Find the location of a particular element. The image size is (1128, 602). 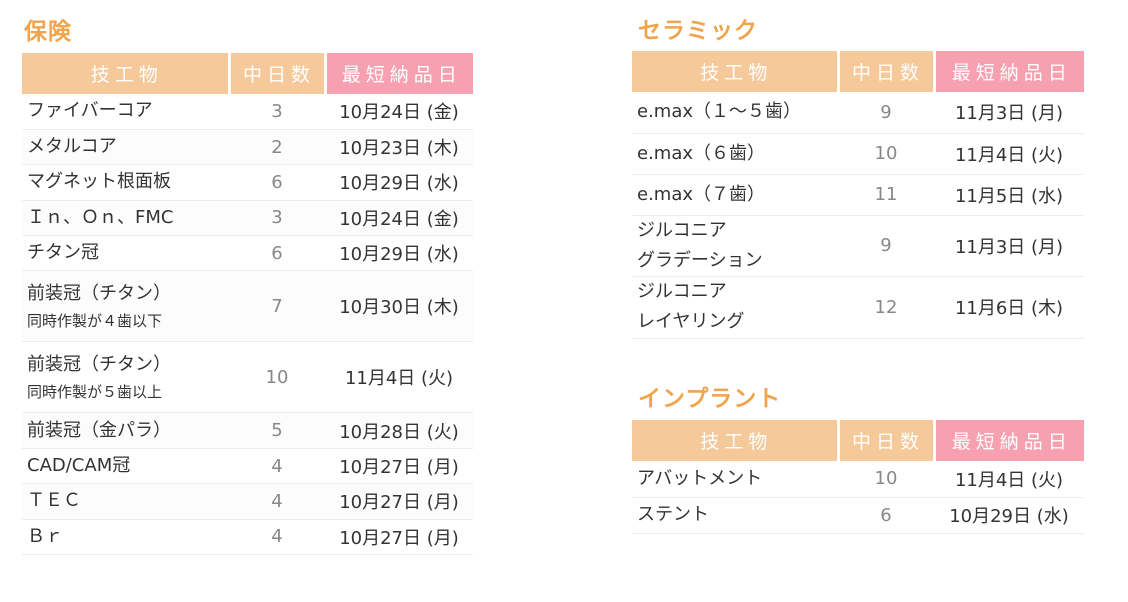

item-name: ステント is located at coordinates (735, 515).